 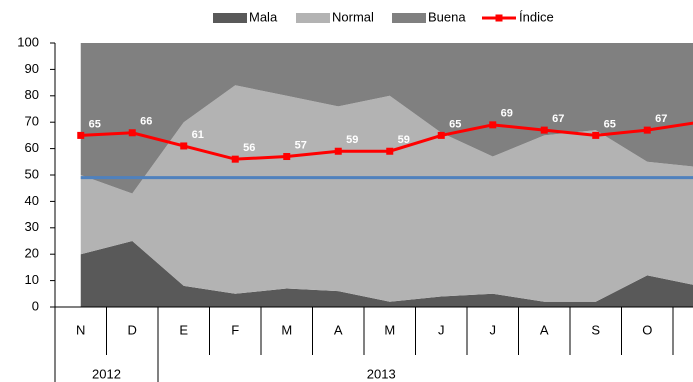 What do you see at coordinates (32, 279) in the screenshot?
I see `y-tick-label: 10` at bounding box center [32, 279].